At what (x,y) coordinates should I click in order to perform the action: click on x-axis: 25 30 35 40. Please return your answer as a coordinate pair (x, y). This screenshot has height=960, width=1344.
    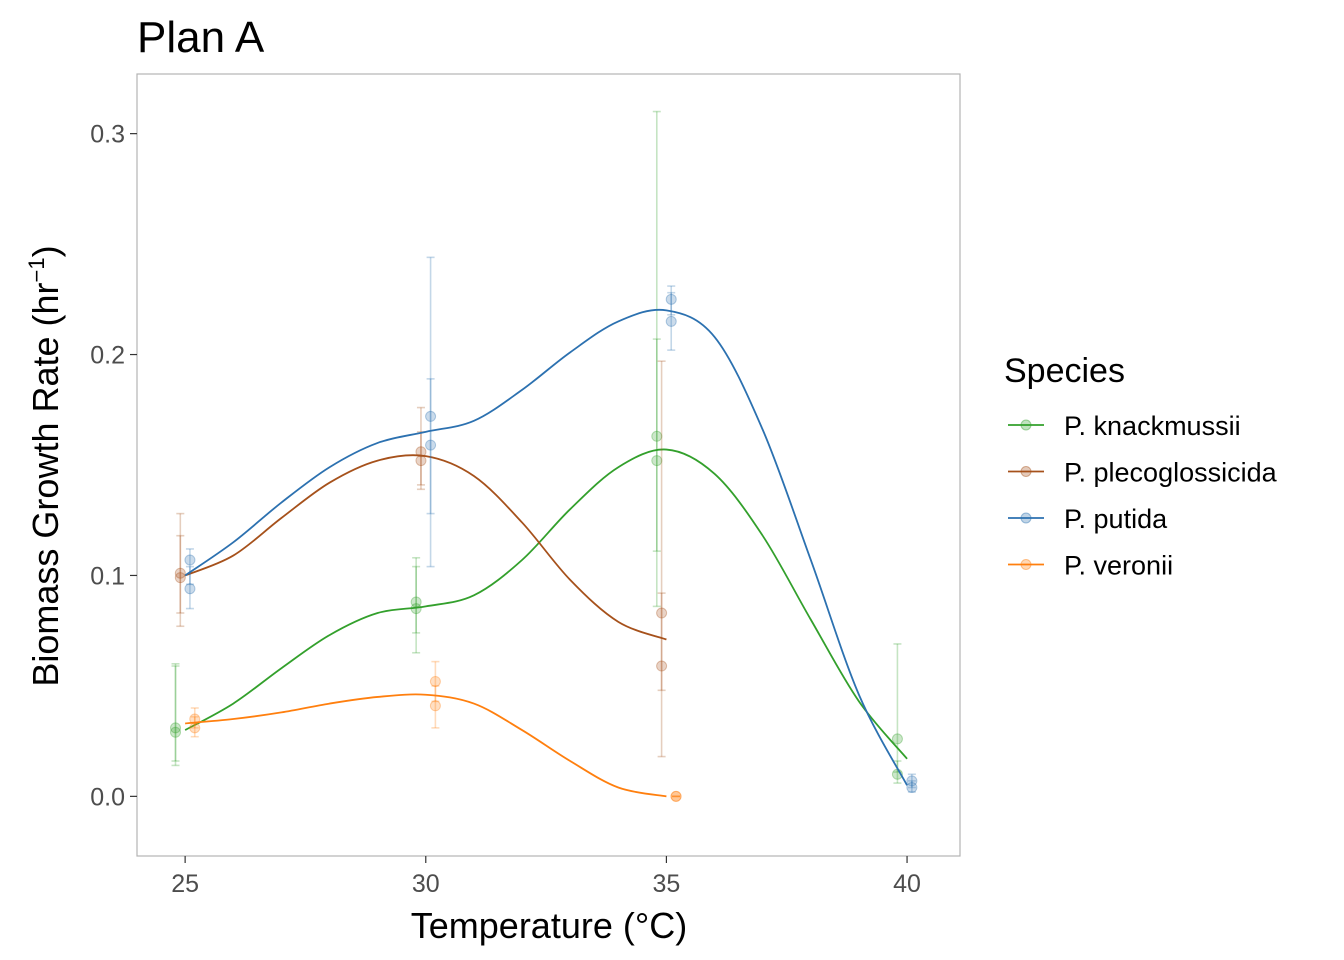
    Looking at the image, I should click on (546, 877).